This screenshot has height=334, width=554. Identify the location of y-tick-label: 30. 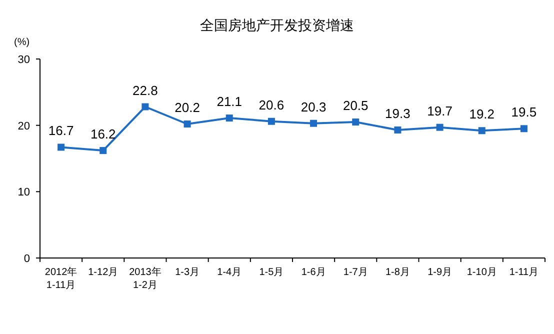
(24, 60).